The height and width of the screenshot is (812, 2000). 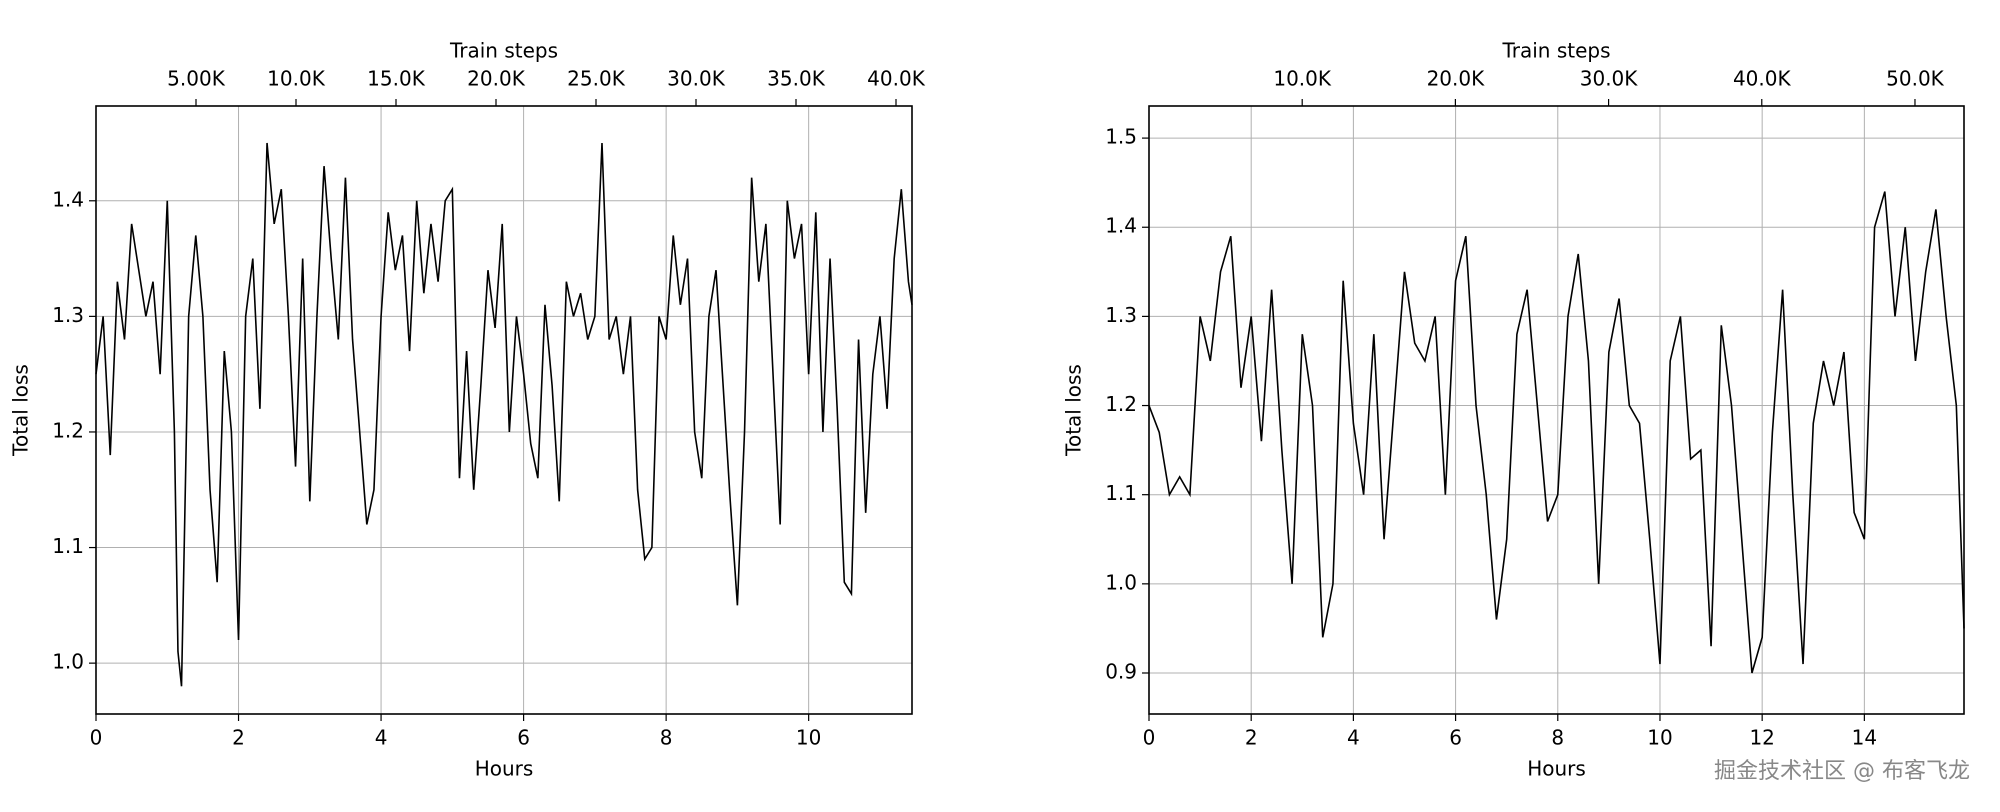 I want to click on x-tick-label: 12, so click(x=1761, y=738).